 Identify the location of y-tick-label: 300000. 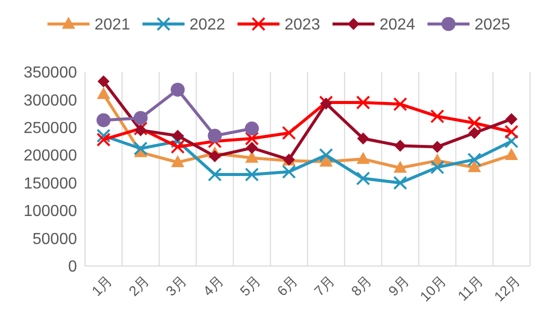
(51, 101).